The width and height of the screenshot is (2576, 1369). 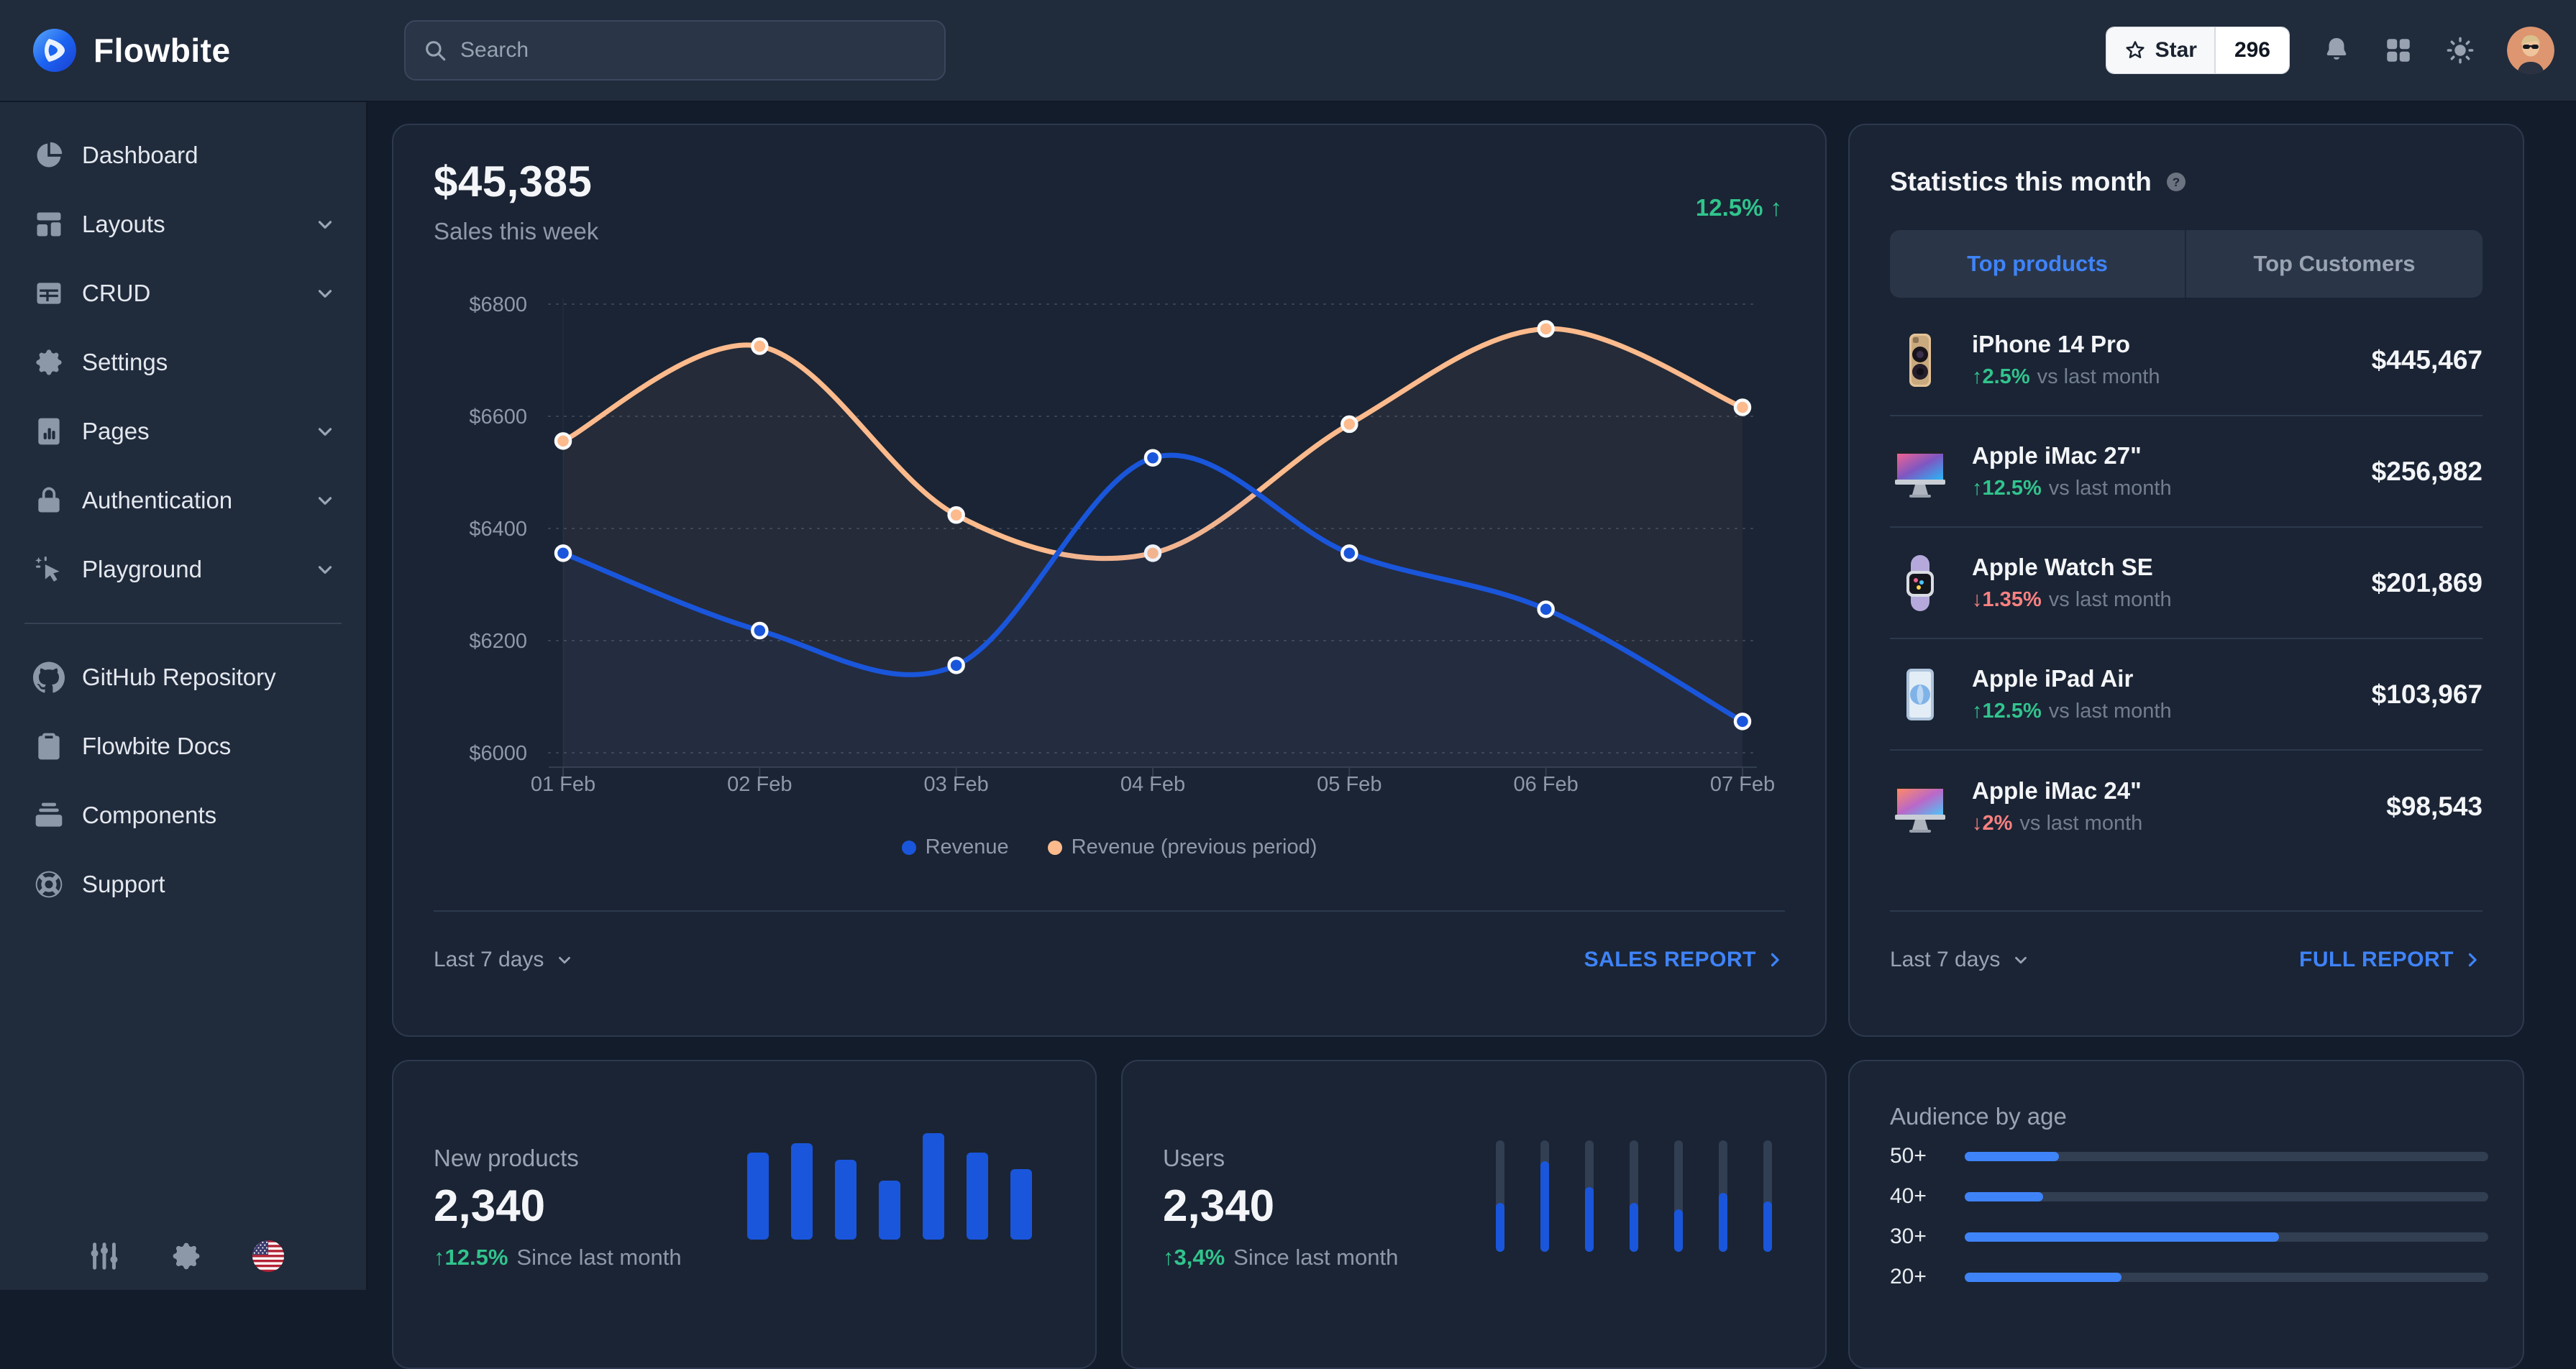 What do you see at coordinates (2460, 50) in the screenshot?
I see `theme-sun-icon` at bounding box center [2460, 50].